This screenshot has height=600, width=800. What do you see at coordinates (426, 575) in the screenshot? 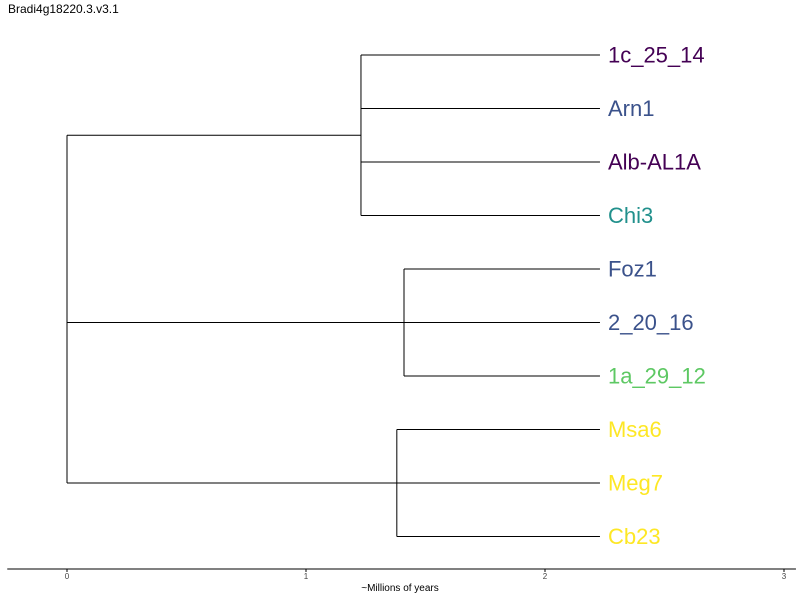
I see `x-axis-ticks: 0 1 2 3` at bounding box center [426, 575].